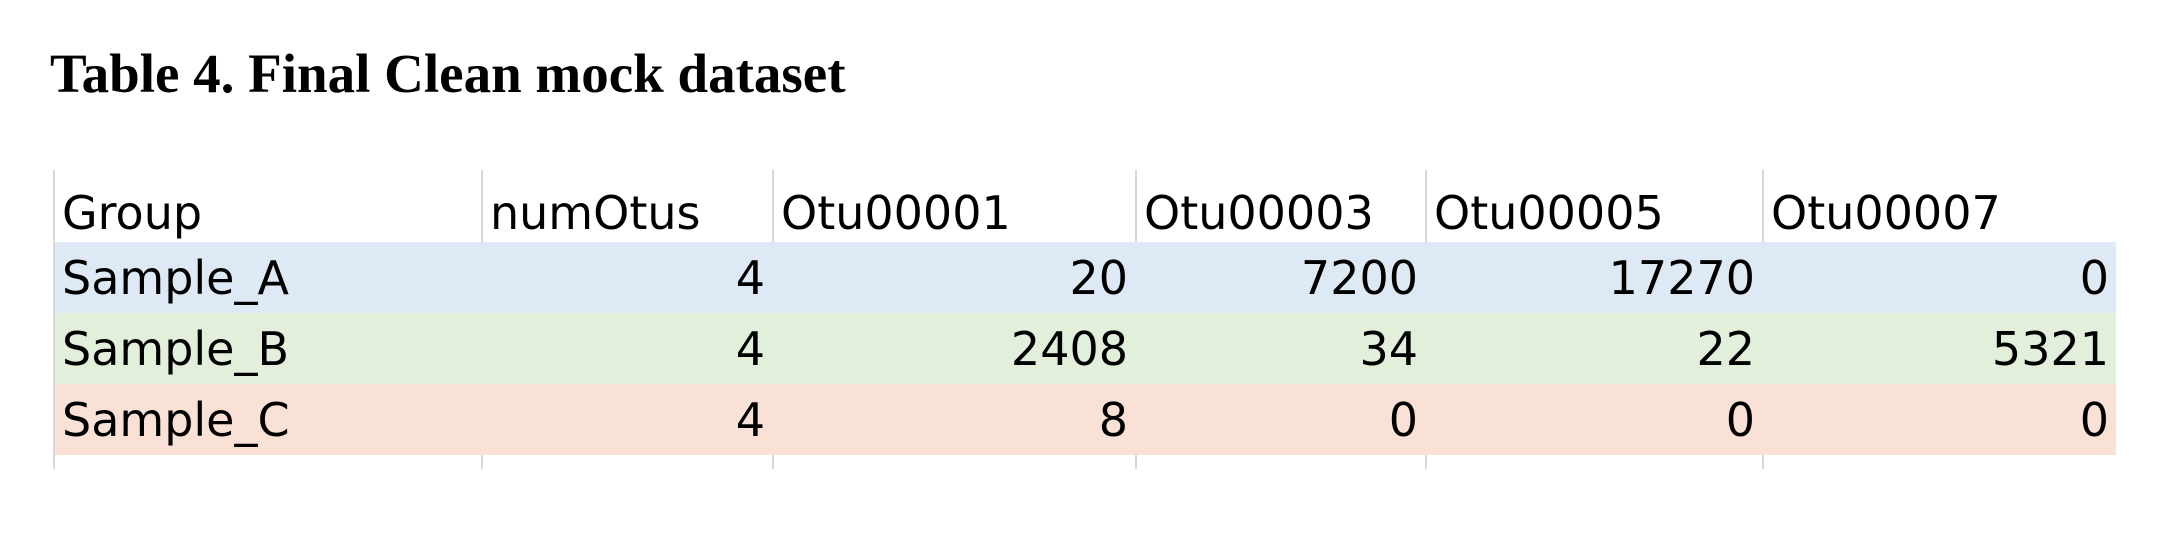 This screenshot has width=2182, height=538. I want to click on header-cell: Otu00007, so click(1939, 206).